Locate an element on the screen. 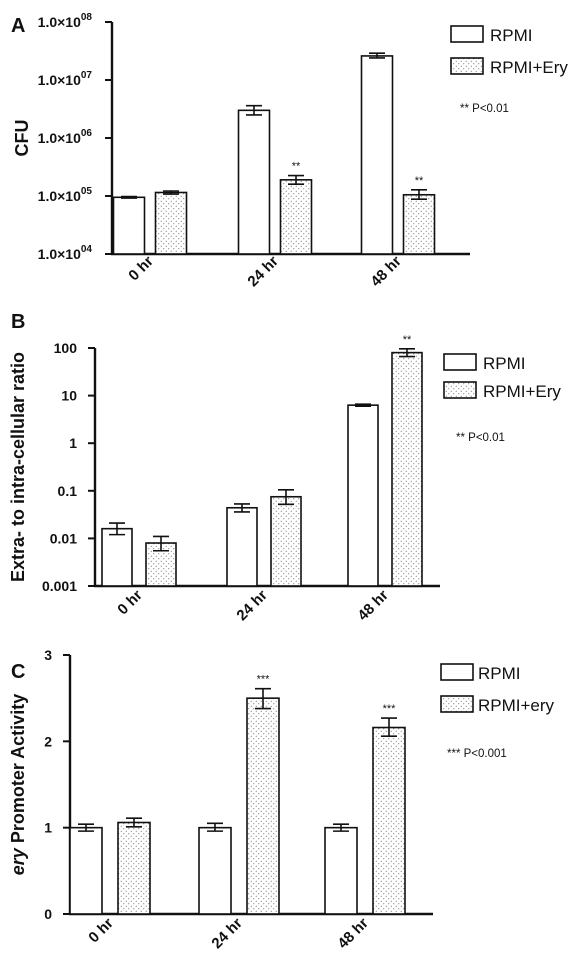  panel-letter: C is located at coordinates (18, 672).